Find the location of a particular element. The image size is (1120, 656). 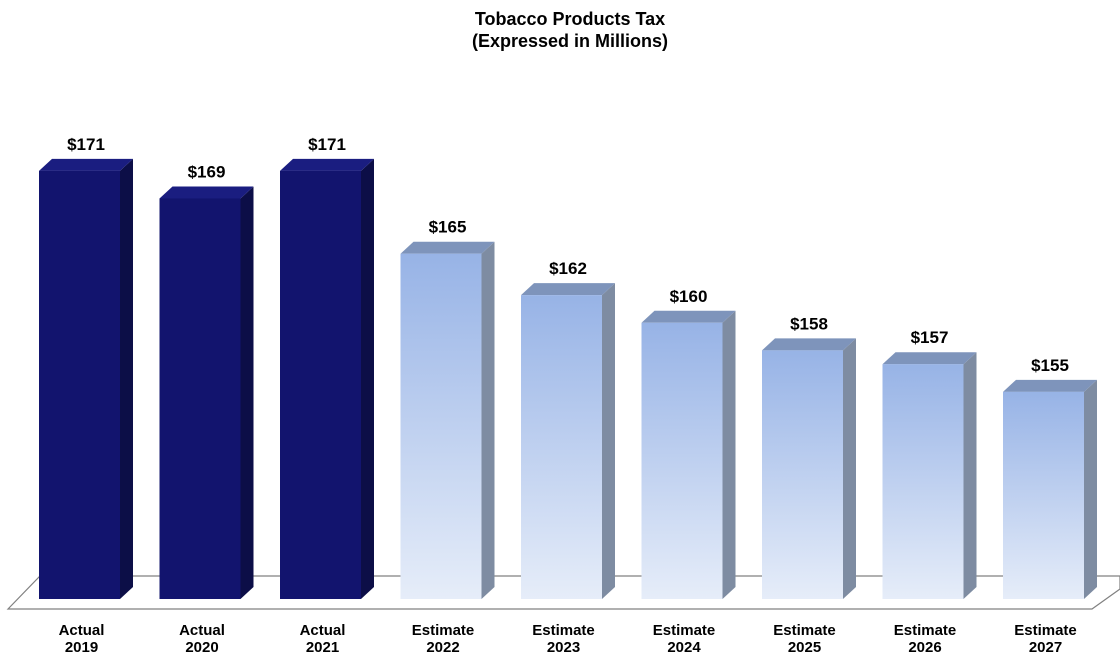

data-label: $158 is located at coordinates (809, 323).